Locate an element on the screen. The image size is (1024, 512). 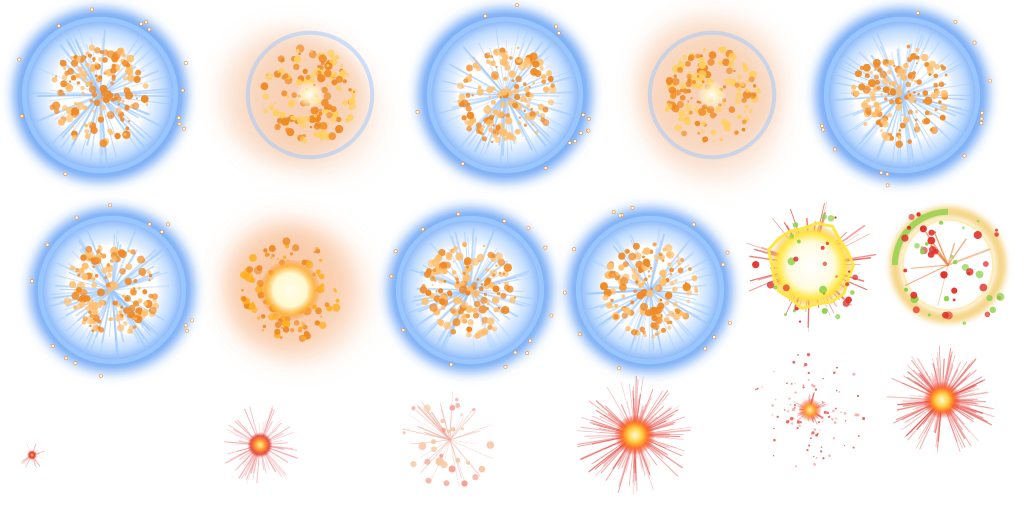
shockwave-ring-icon is located at coordinates (948, 265).